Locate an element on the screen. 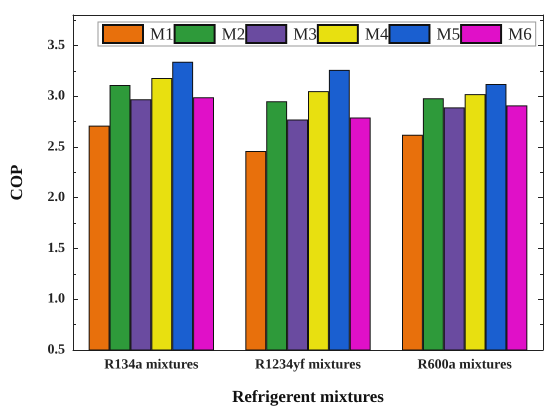 This screenshot has width=555, height=420. x-tick-label: R134a mixtures is located at coordinates (151, 365).